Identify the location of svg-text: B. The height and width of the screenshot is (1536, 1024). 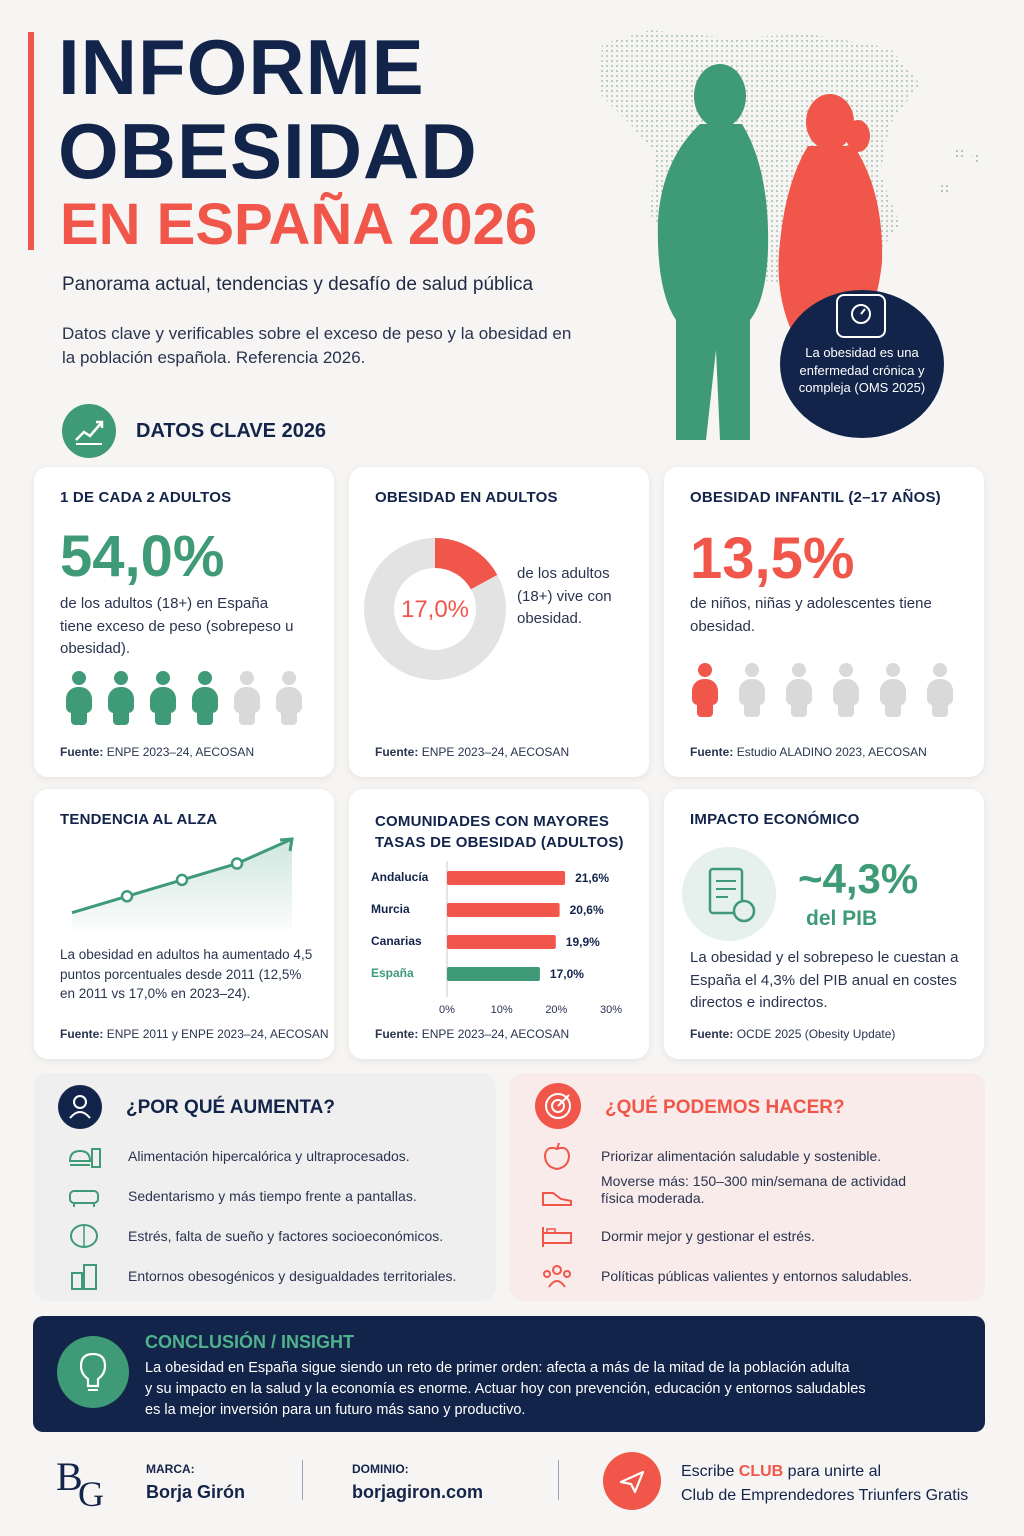
(69, 1476).